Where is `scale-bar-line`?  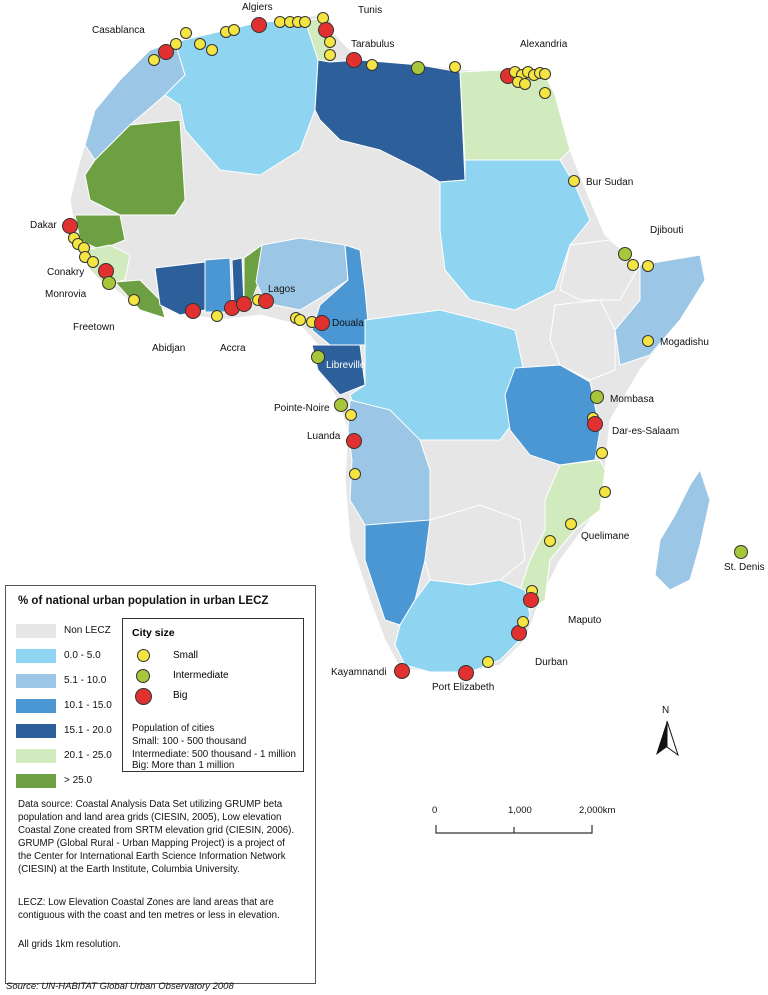 scale-bar-line is located at coordinates (514, 829).